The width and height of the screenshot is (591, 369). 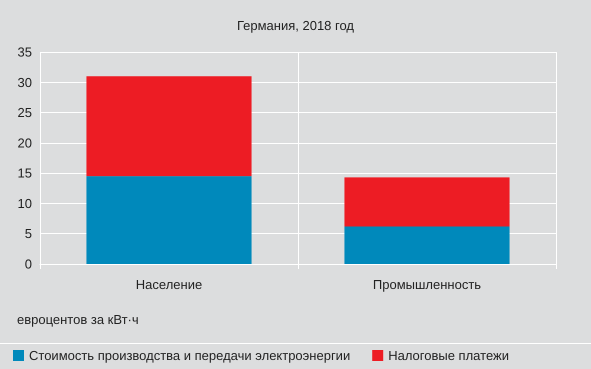 What do you see at coordinates (25, 52) in the screenshot?
I see `y-tick-label: 35` at bounding box center [25, 52].